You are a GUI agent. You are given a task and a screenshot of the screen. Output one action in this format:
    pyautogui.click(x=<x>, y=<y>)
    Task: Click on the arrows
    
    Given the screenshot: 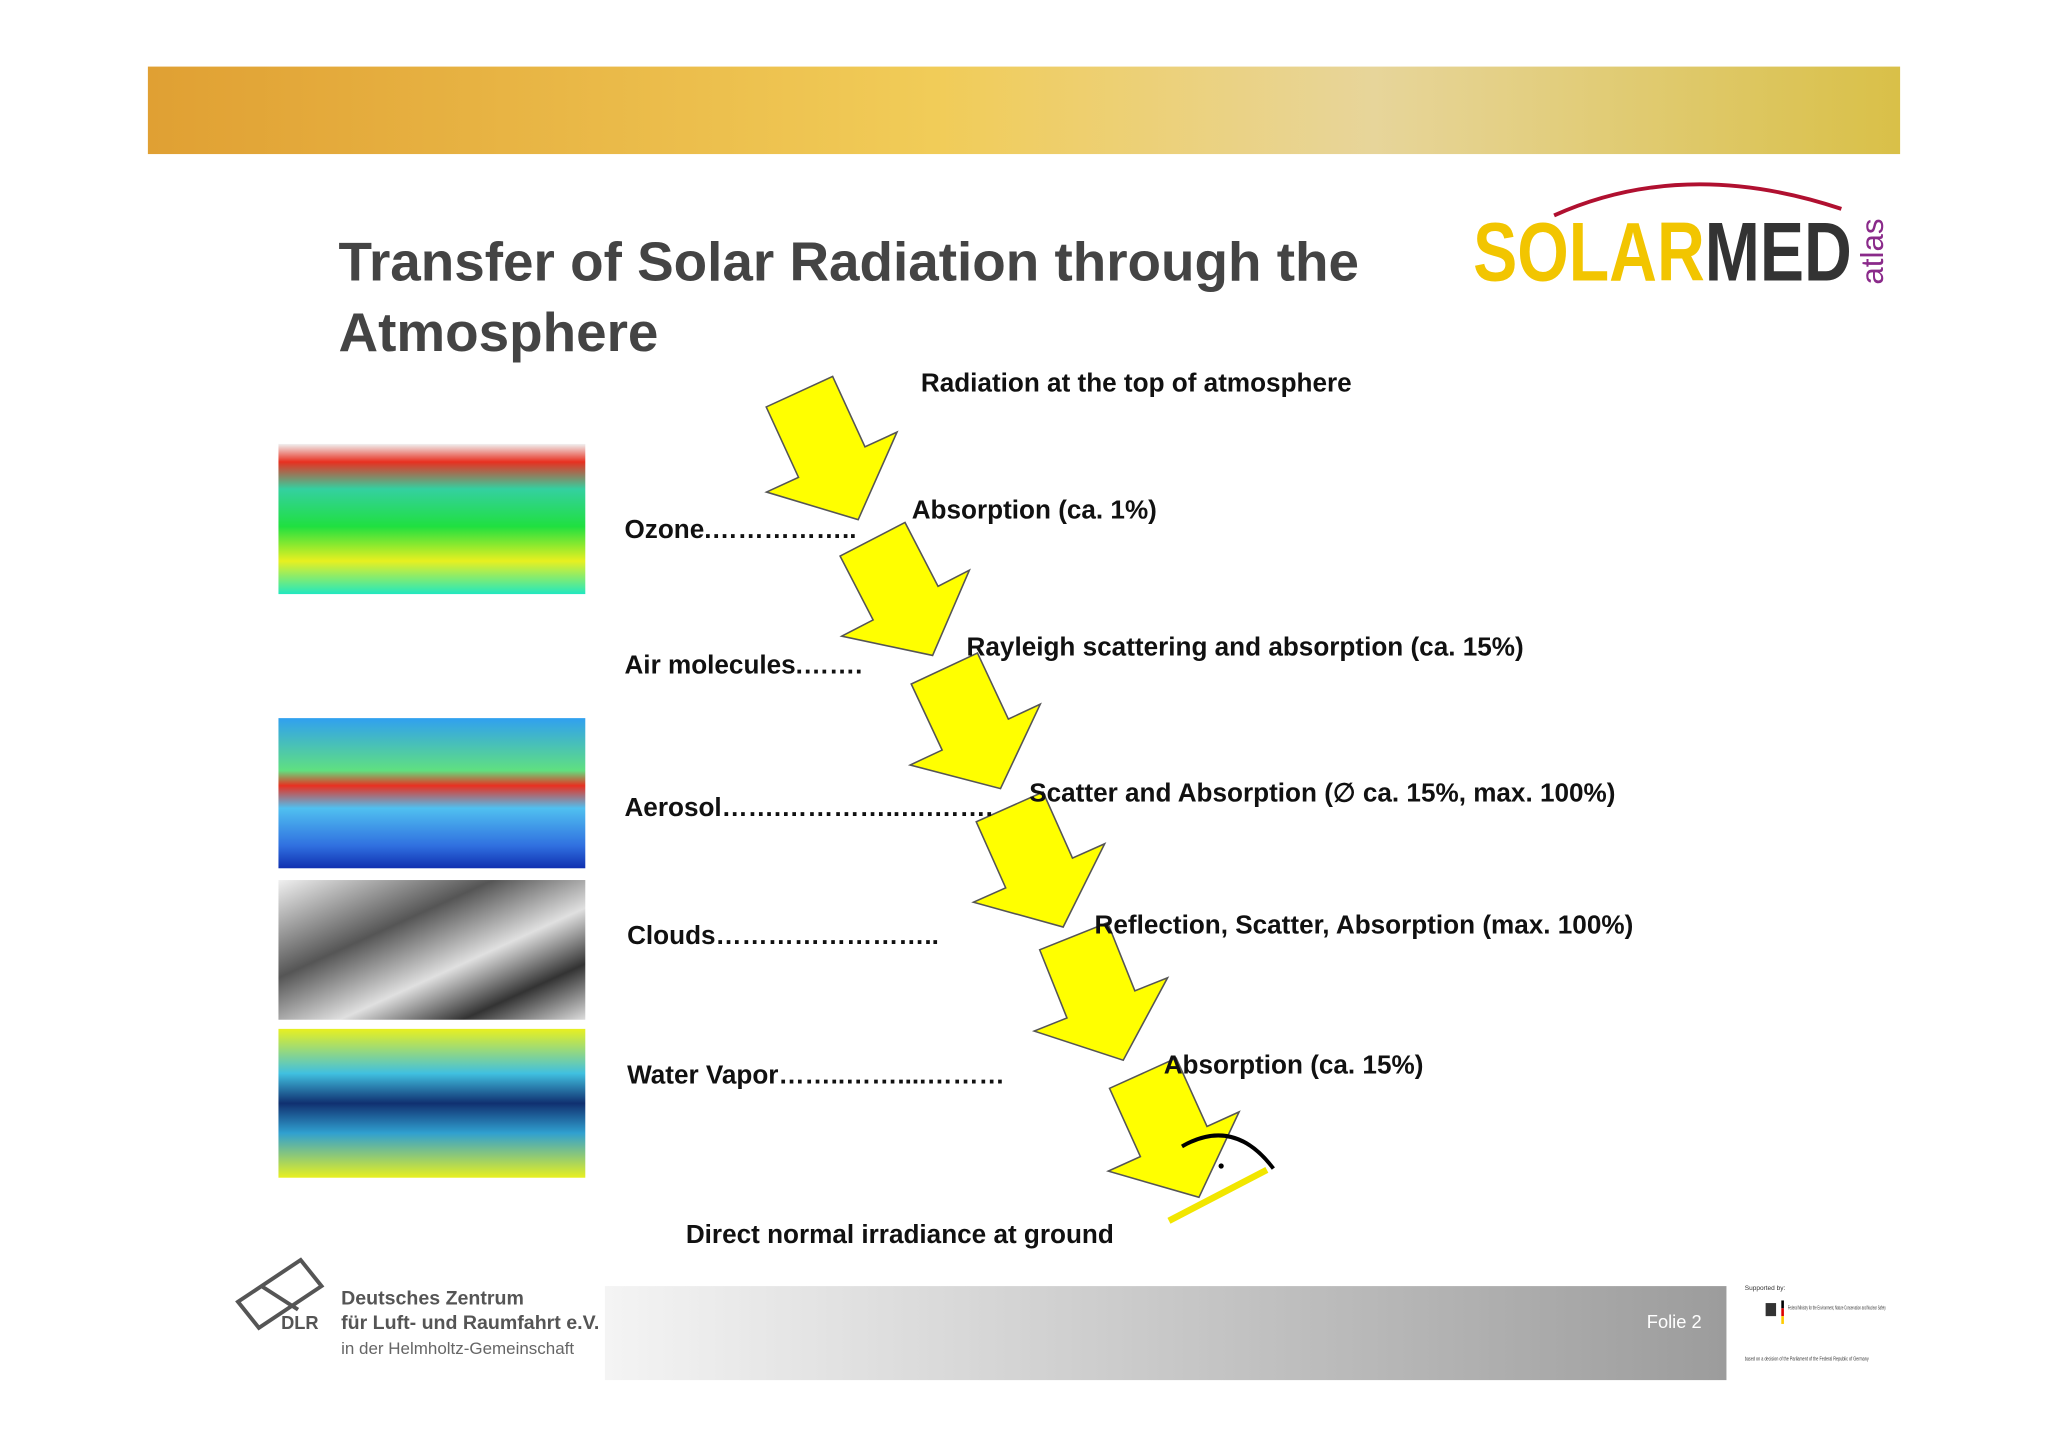 What is the action you would take?
    pyautogui.click(x=1002, y=787)
    